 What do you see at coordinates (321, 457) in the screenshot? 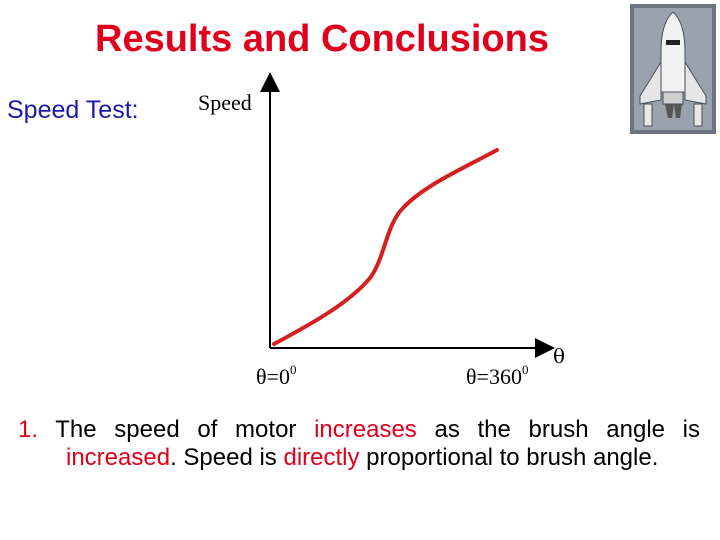
I see `highlight-directly: directly` at bounding box center [321, 457].